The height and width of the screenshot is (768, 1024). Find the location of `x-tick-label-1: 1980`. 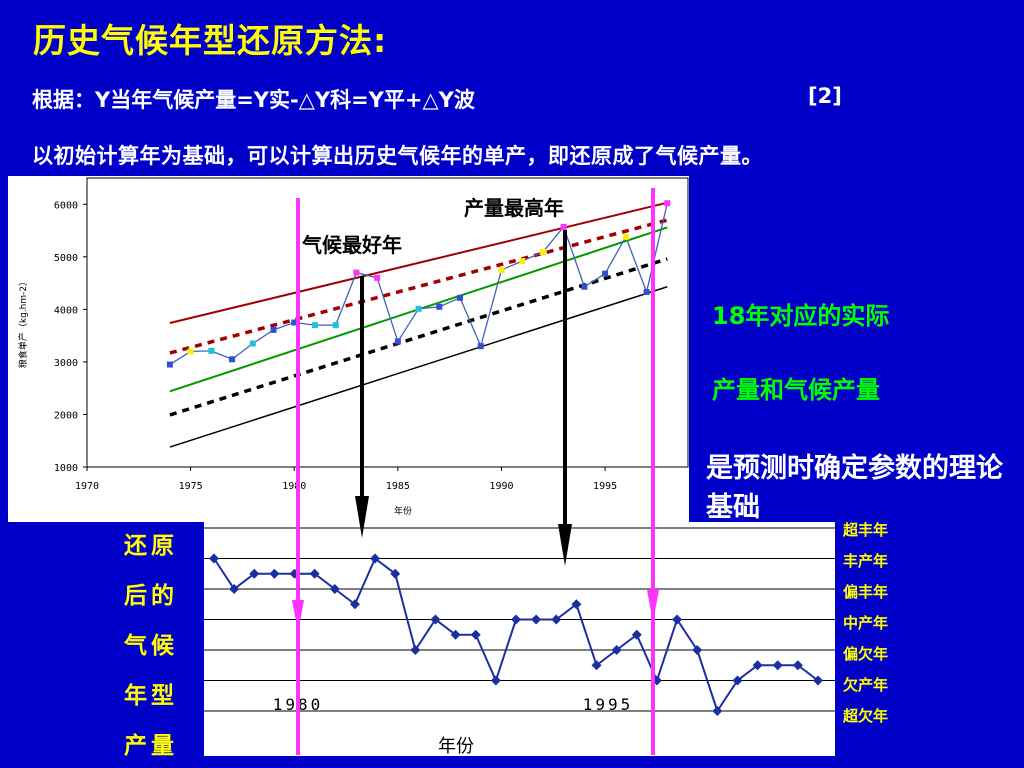

x-tick-label-1: 1980 is located at coordinates (294, 486).